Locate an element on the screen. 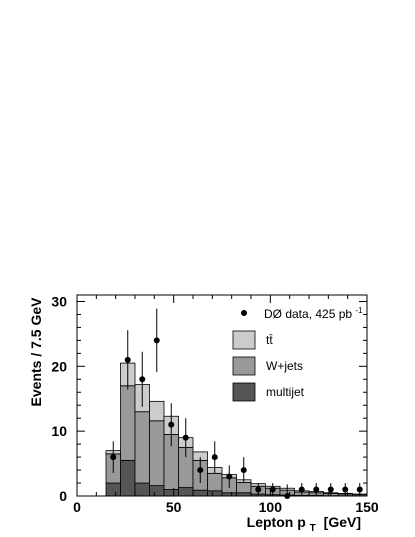  x-axis-title-main: Lepton p is located at coordinates (276, 522).